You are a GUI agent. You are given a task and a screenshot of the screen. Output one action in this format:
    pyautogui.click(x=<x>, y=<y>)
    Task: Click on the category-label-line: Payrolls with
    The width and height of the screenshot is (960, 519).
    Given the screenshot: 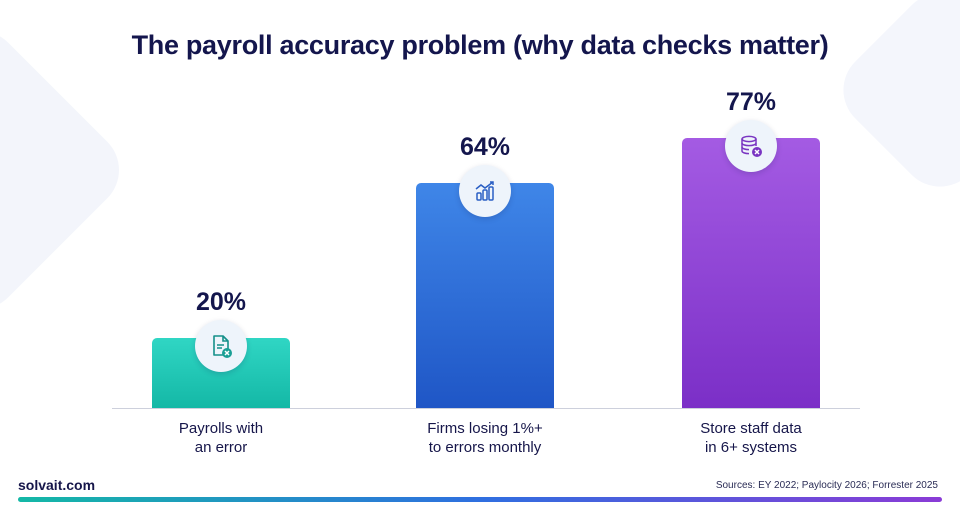 What is the action you would take?
    pyautogui.click(x=221, y=428)
    